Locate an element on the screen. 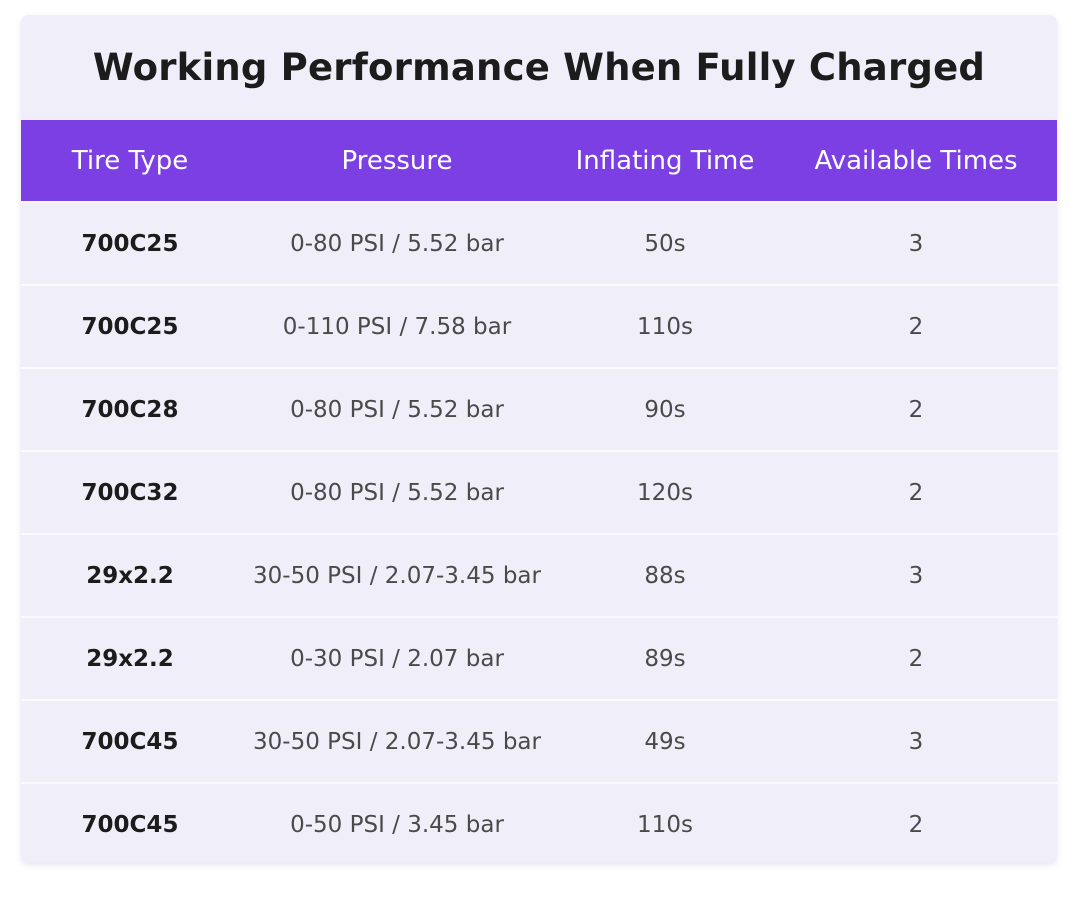 The width and height of the screenshot is (1079, 902). table-row: 700C45 0-50 PSI / 3.45 bar 110s 2 is located at coordinates (539, 822).